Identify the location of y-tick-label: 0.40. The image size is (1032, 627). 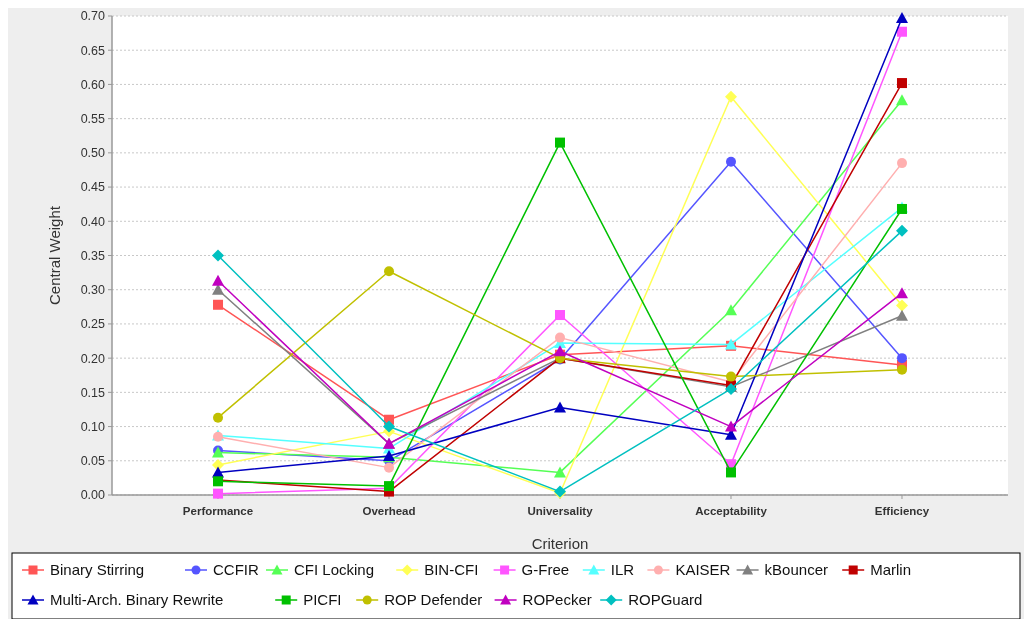
(93, 221).